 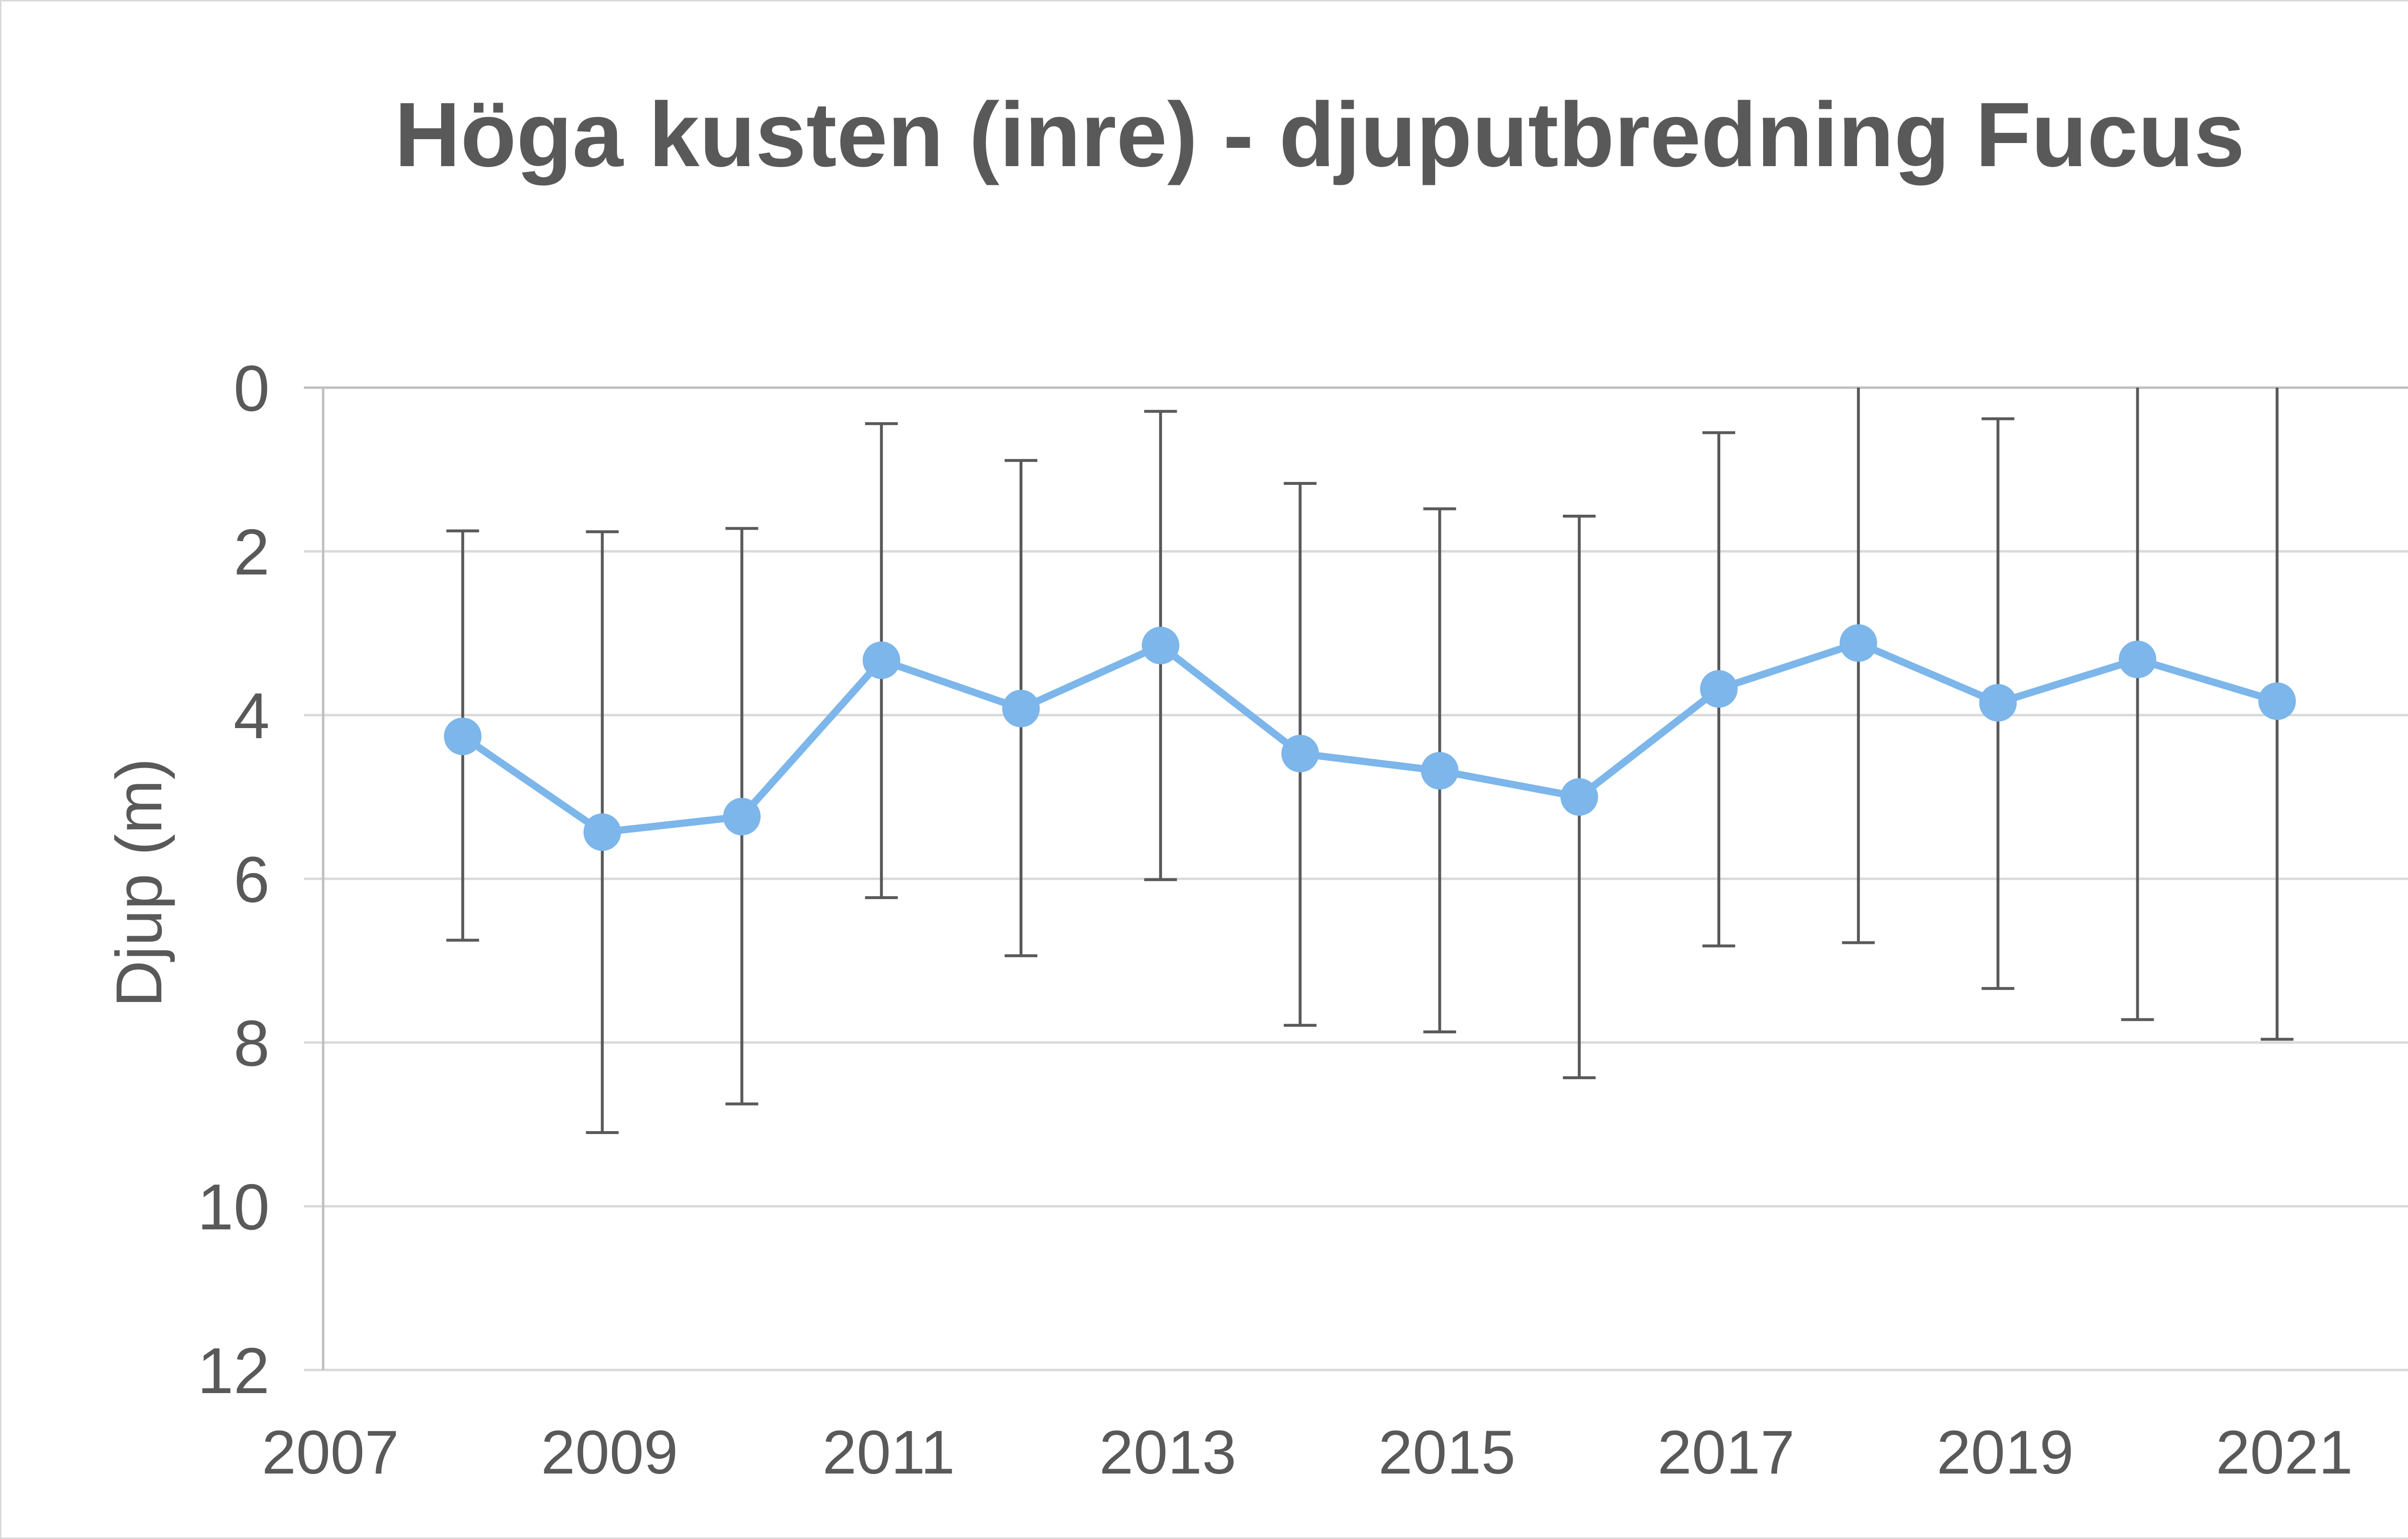 I want to click on y-tick-label: 8, so click(x=252, y=1044).